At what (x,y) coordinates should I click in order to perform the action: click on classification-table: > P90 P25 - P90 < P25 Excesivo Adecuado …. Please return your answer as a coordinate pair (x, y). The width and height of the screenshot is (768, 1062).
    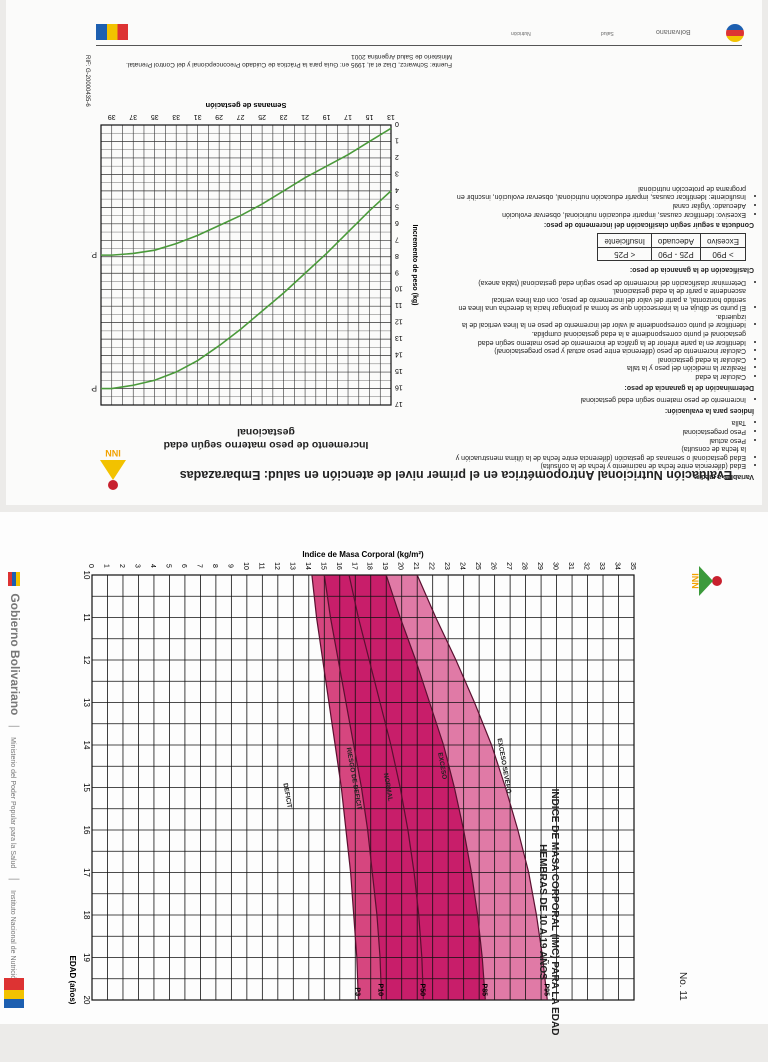
    Looking at the image, I should click on (671, 247).